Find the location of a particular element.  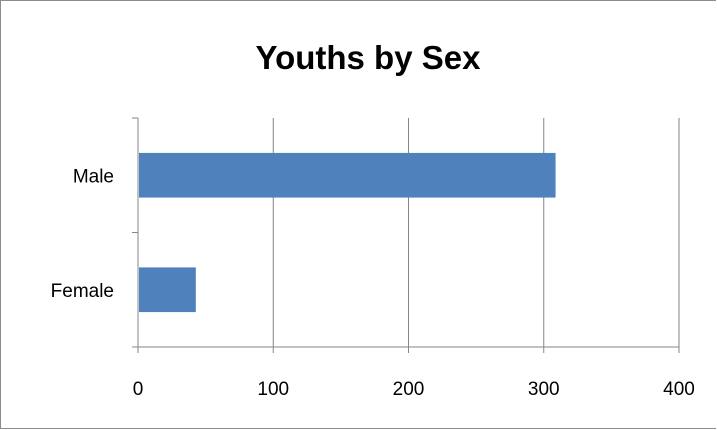

x-tick-label: 400 is located at coordinates (679, 389).